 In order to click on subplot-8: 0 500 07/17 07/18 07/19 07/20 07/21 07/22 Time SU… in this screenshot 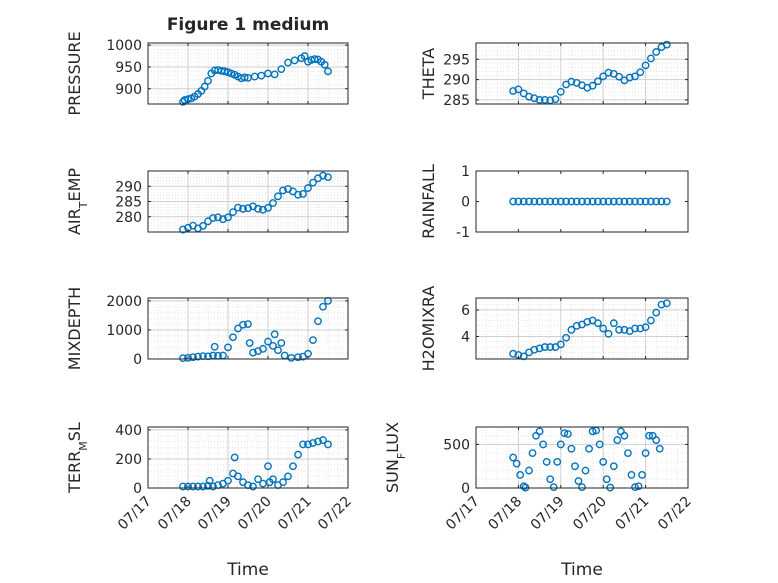, I will do `click(539, 501)`.